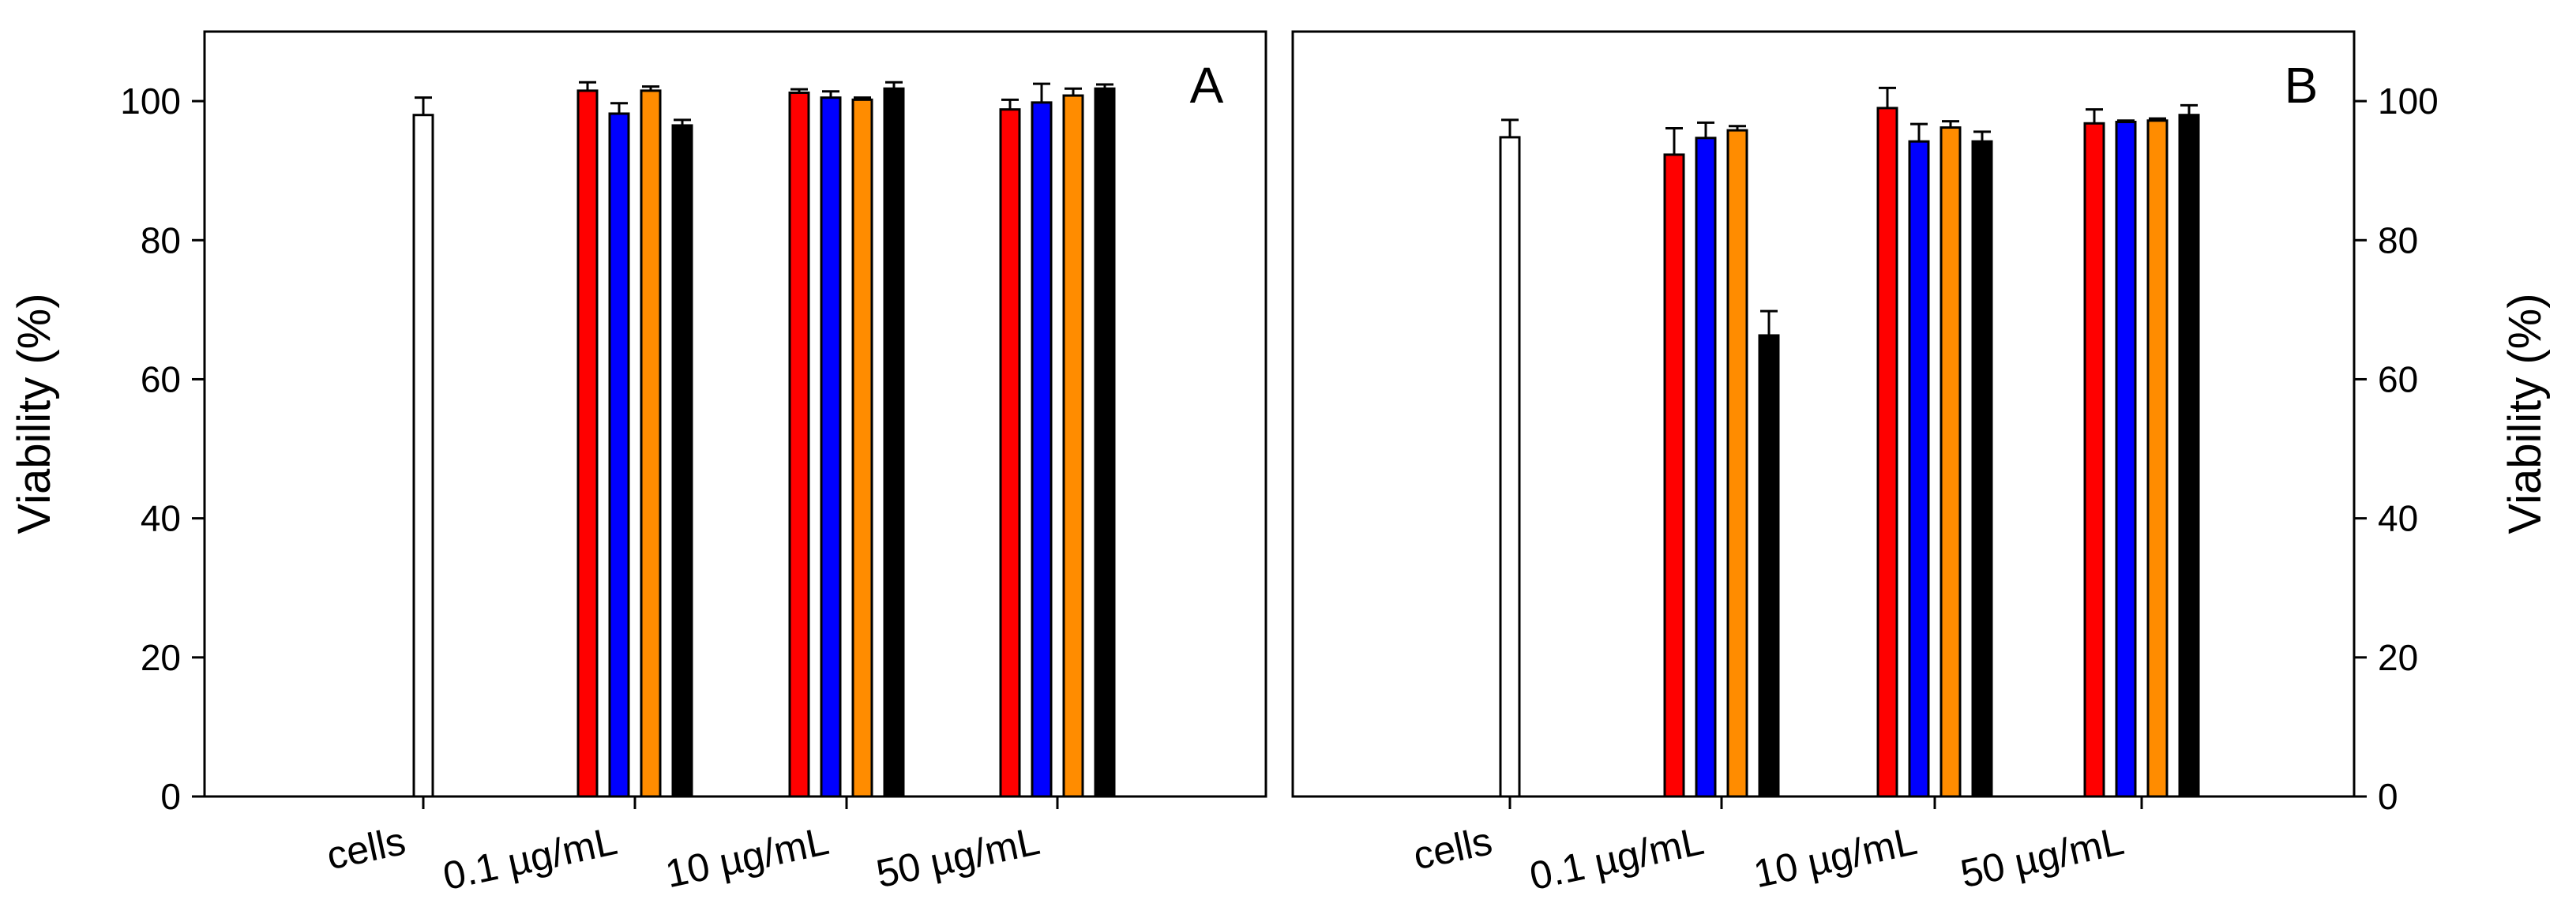  I want to click on panel-b-x-ticks, so click(1825, 802).